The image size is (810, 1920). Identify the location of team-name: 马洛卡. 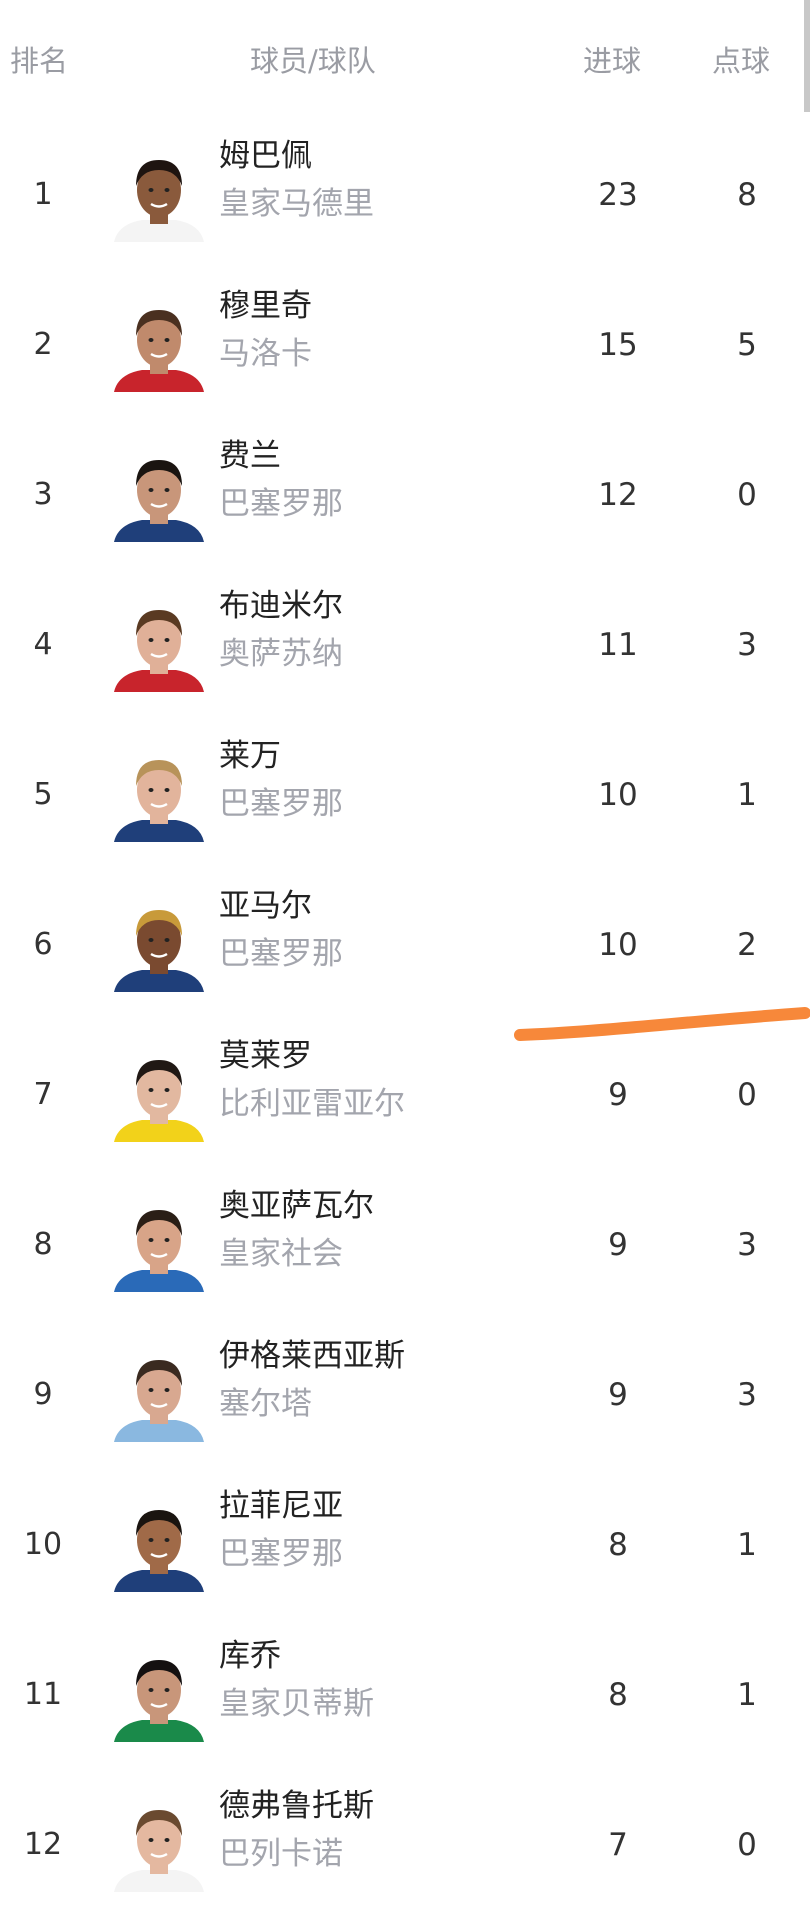
(265, 354).